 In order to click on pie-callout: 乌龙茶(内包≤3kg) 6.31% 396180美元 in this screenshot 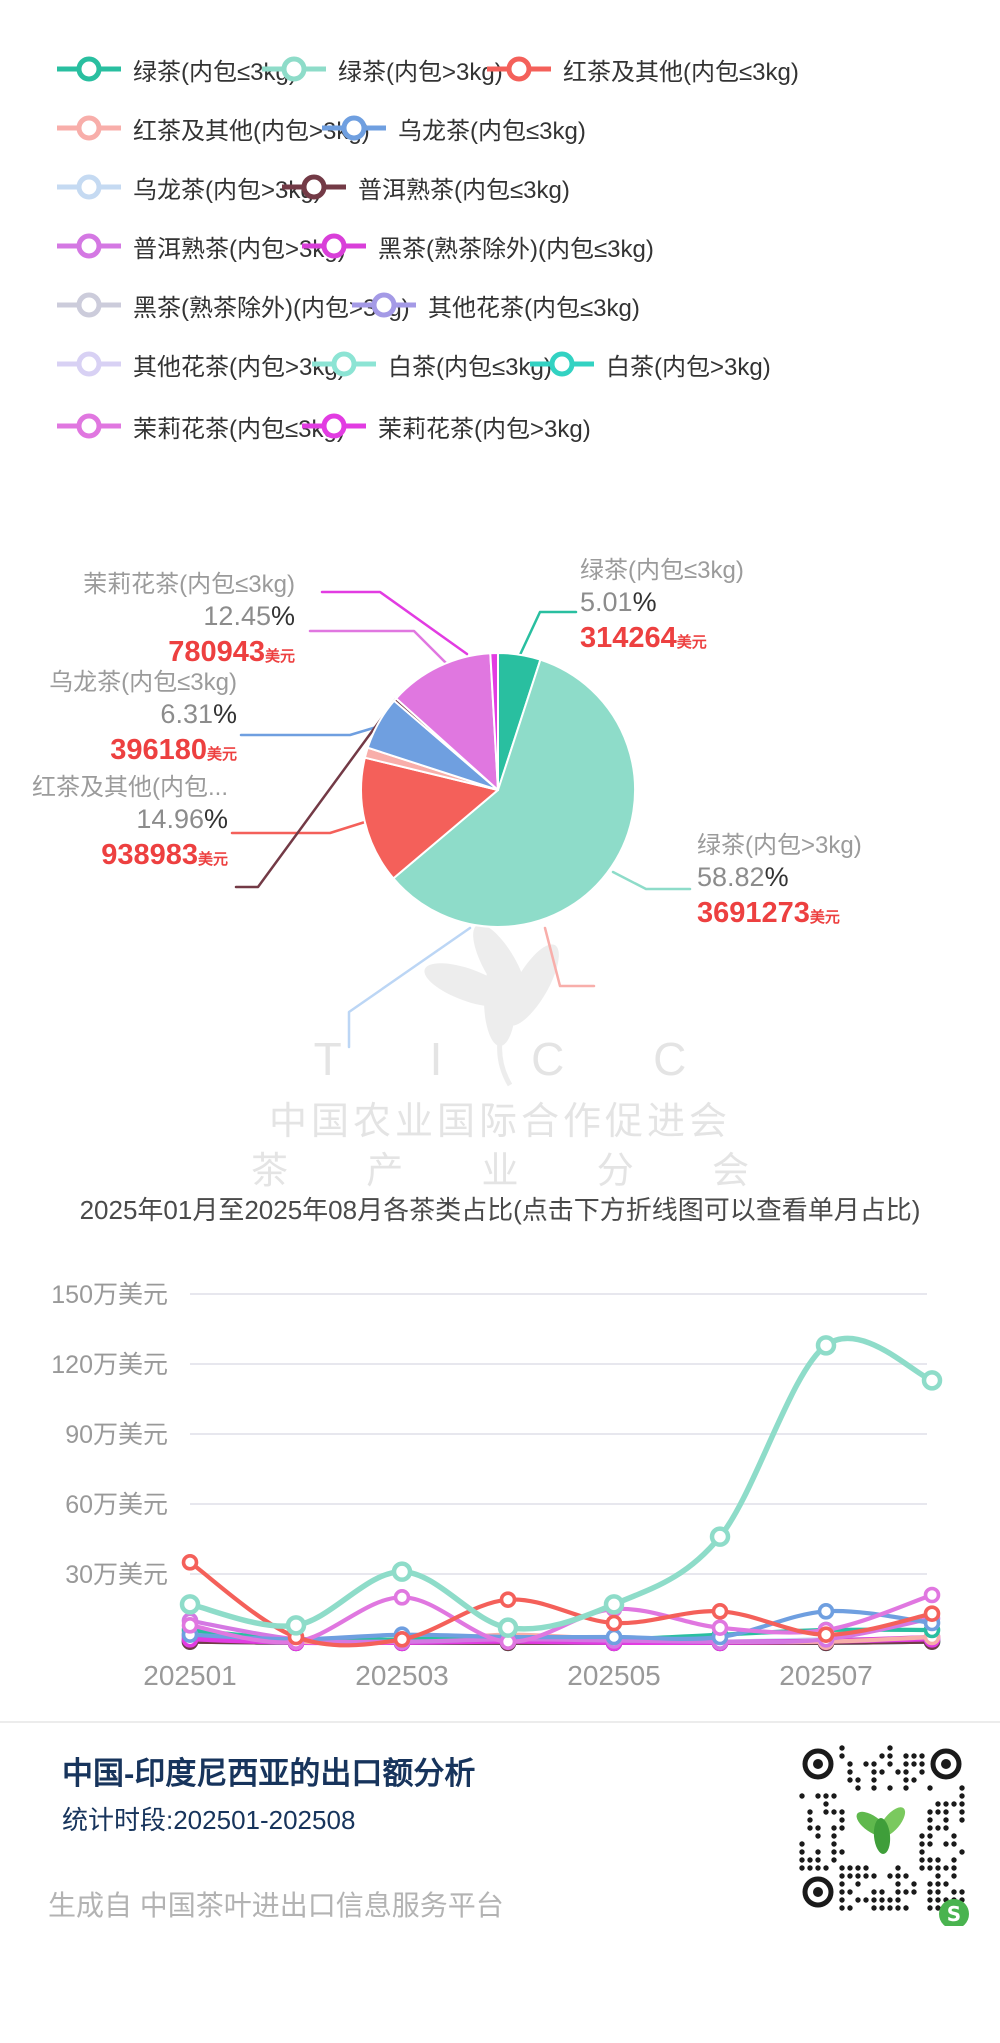, I will do `click(143, 718)`.